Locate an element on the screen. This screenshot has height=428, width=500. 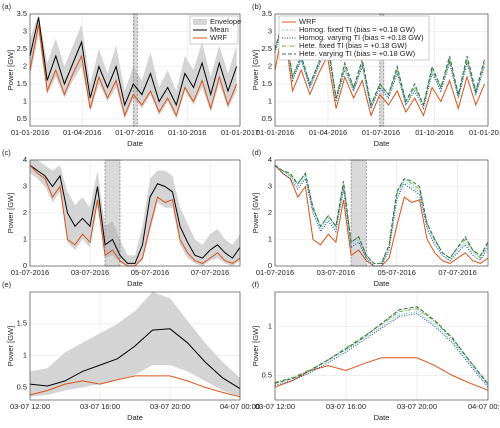
x-tick-label: 04-07 00:00 is located at coordinates (484, 406).